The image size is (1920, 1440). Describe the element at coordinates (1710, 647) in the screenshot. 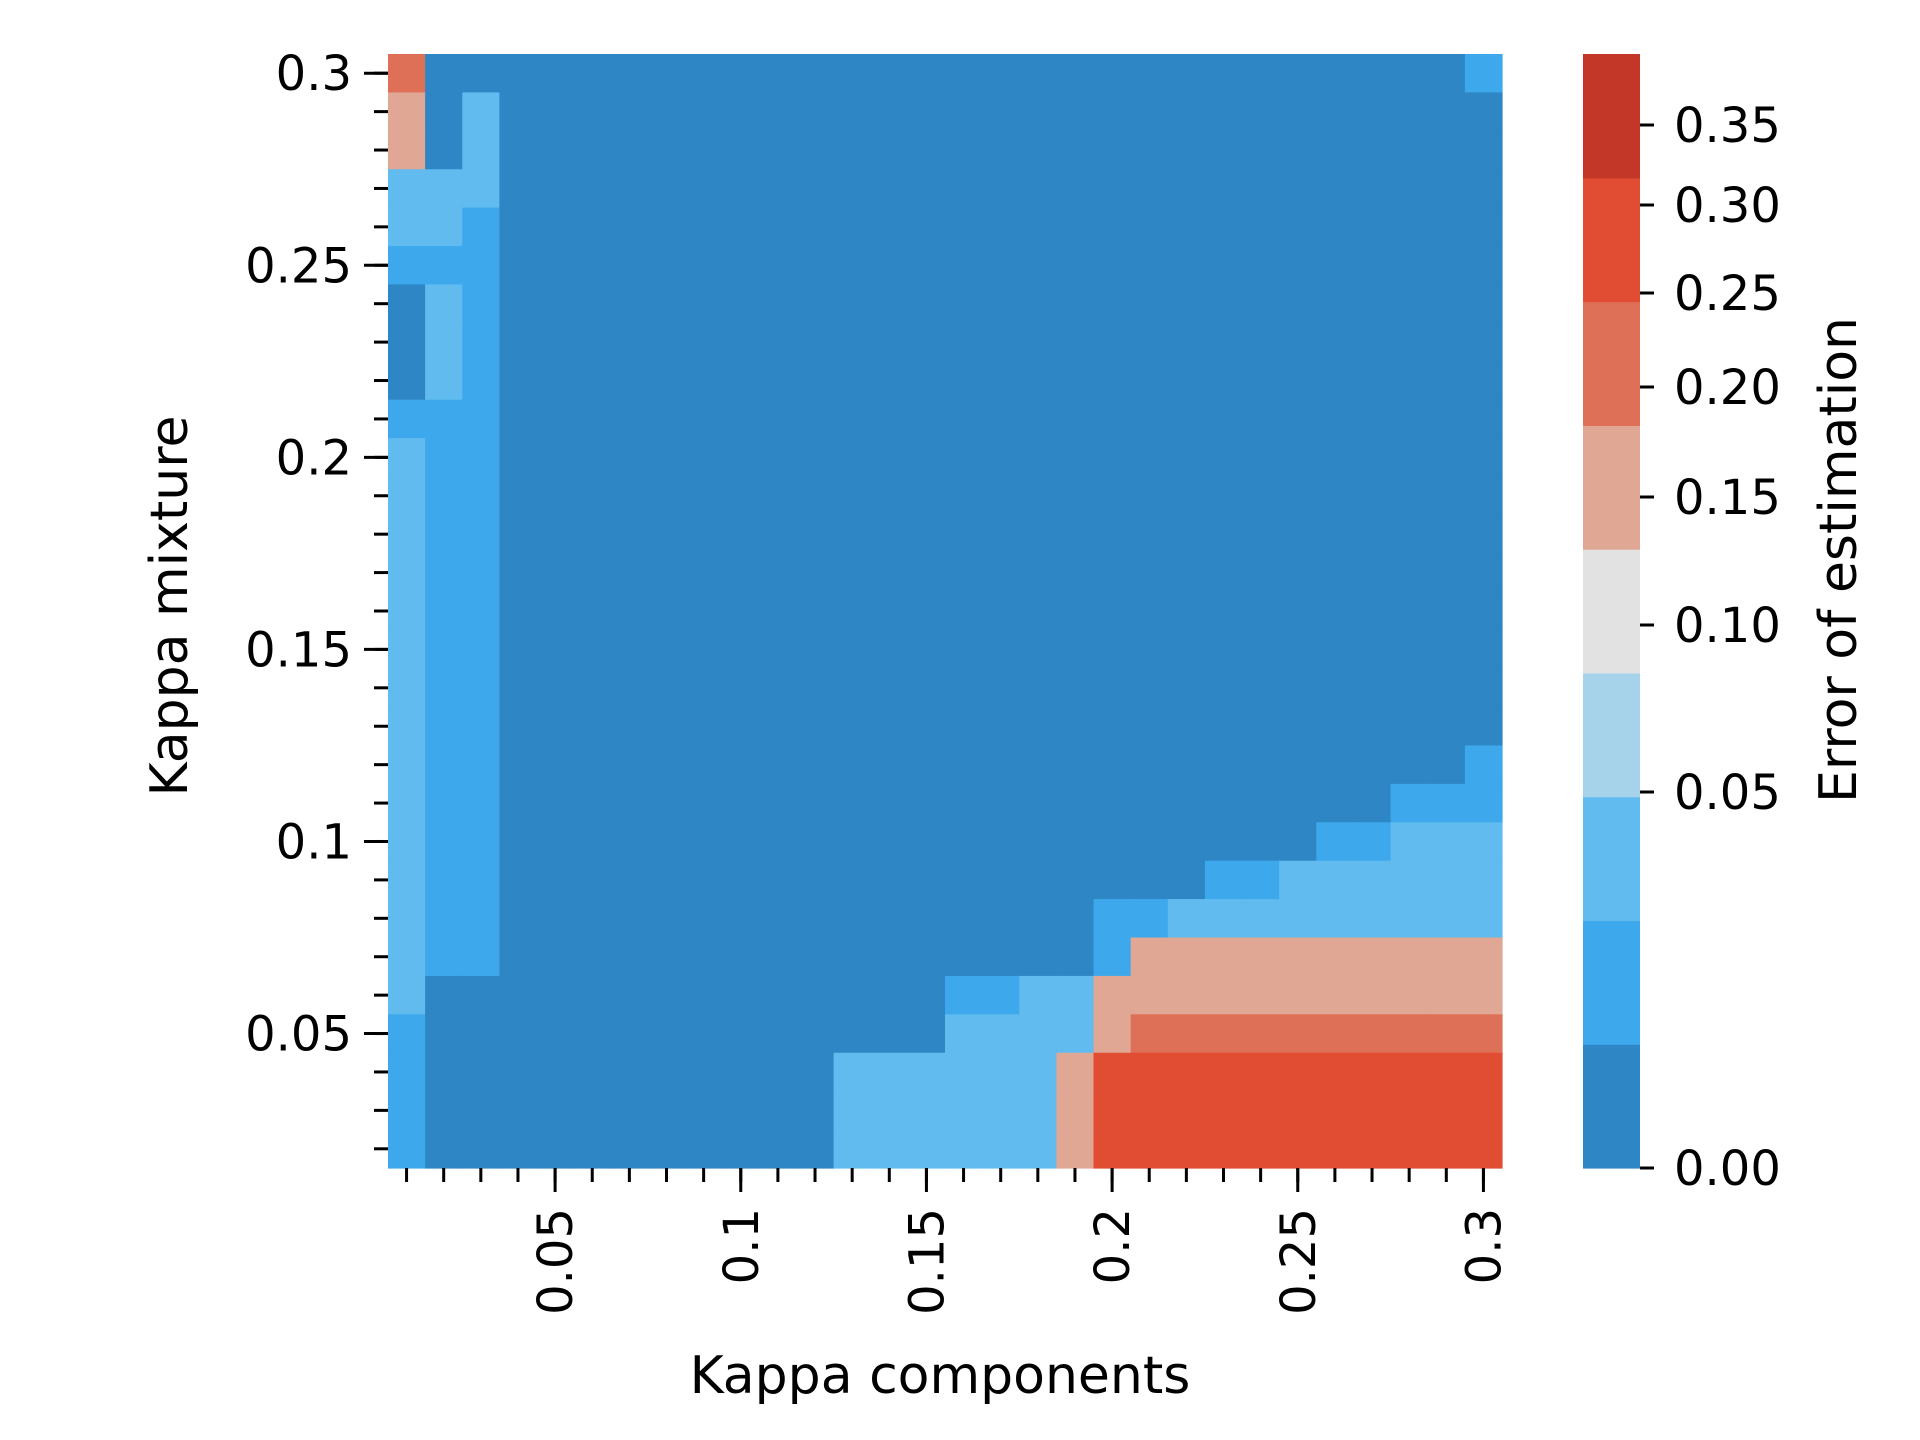

I see `colorbar-ticks: 0.00 0.05 0.10 0.15 0.20 0.25 0.30 0.35` at that location.